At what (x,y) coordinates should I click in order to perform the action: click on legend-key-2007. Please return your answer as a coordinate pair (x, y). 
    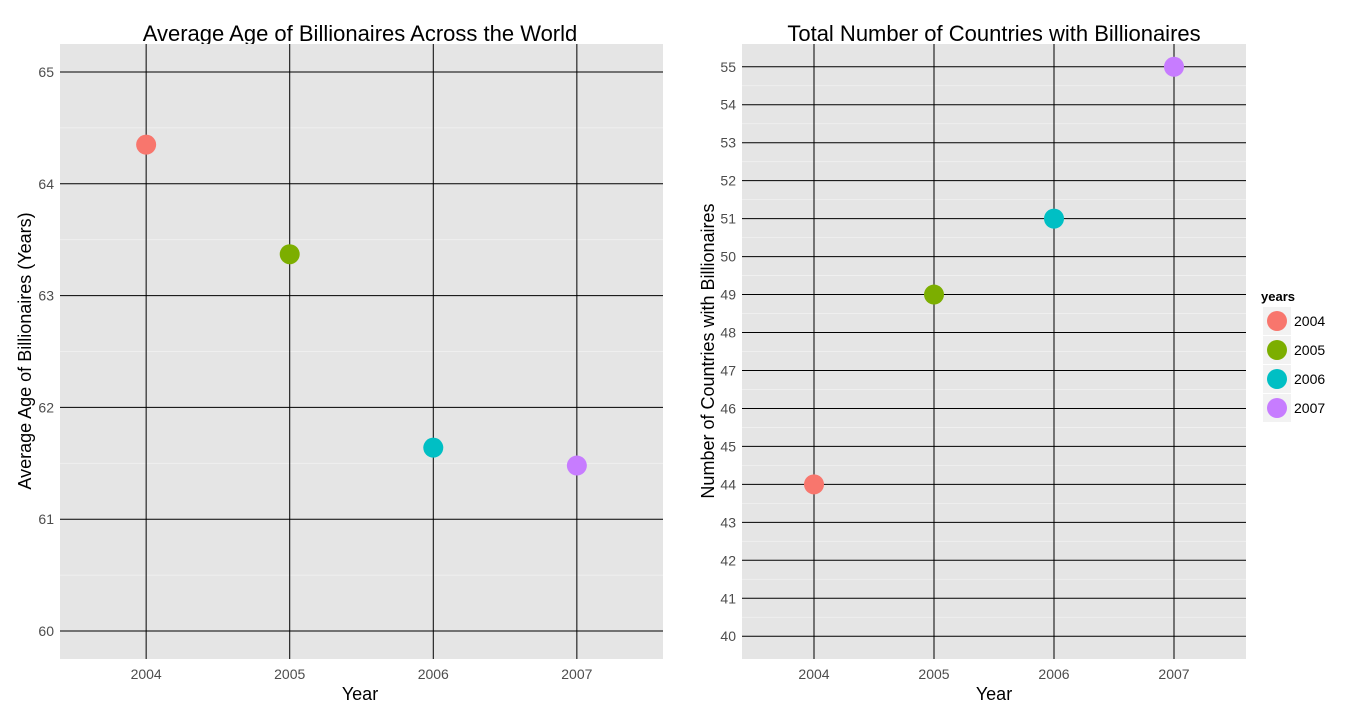
    Looking at the image, I should click on (1277, 408).